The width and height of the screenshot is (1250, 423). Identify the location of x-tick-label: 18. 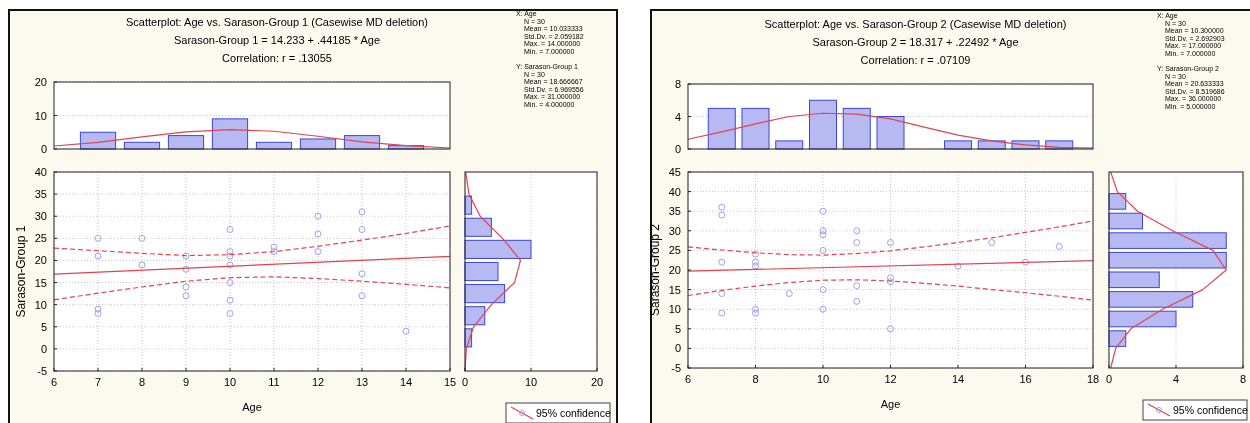
(1093, 379).